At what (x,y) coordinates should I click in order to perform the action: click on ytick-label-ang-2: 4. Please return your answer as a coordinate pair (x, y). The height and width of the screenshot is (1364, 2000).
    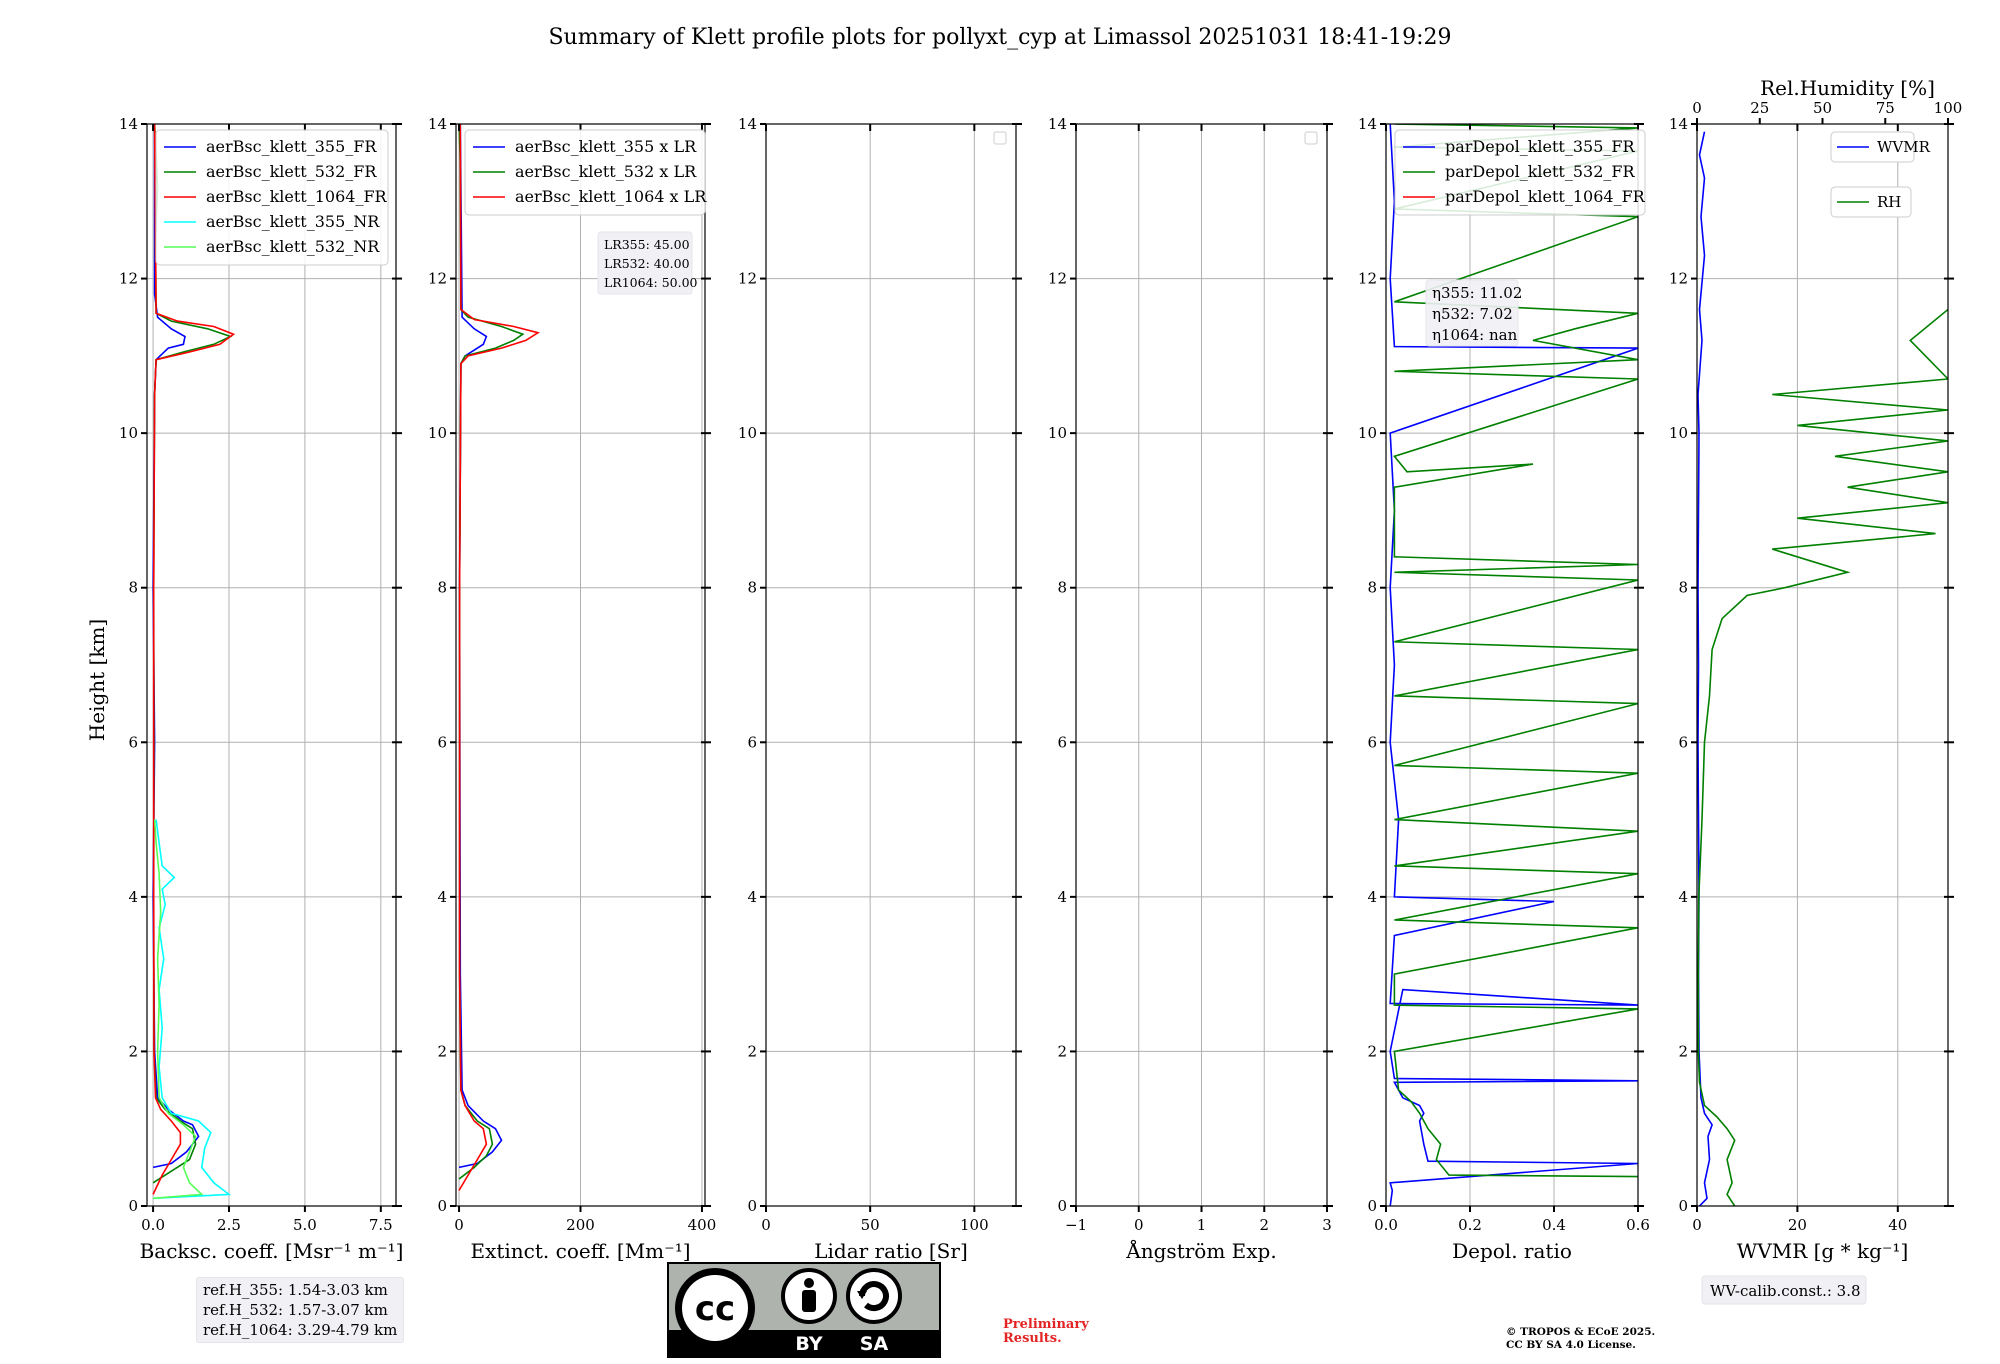
    Looking at the image, I should click on (1062, 897).